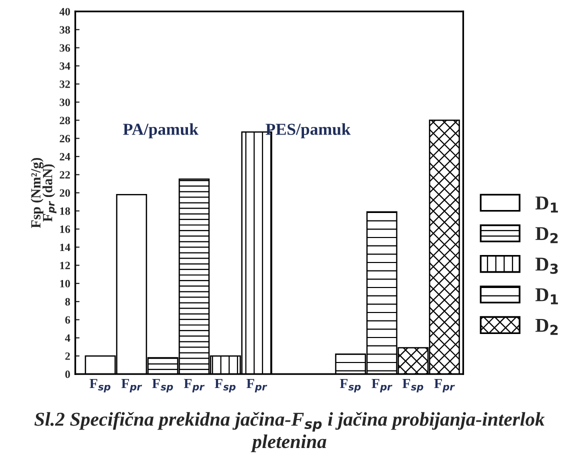  I want to click on y-tick-label: 28, so click(65, 120).